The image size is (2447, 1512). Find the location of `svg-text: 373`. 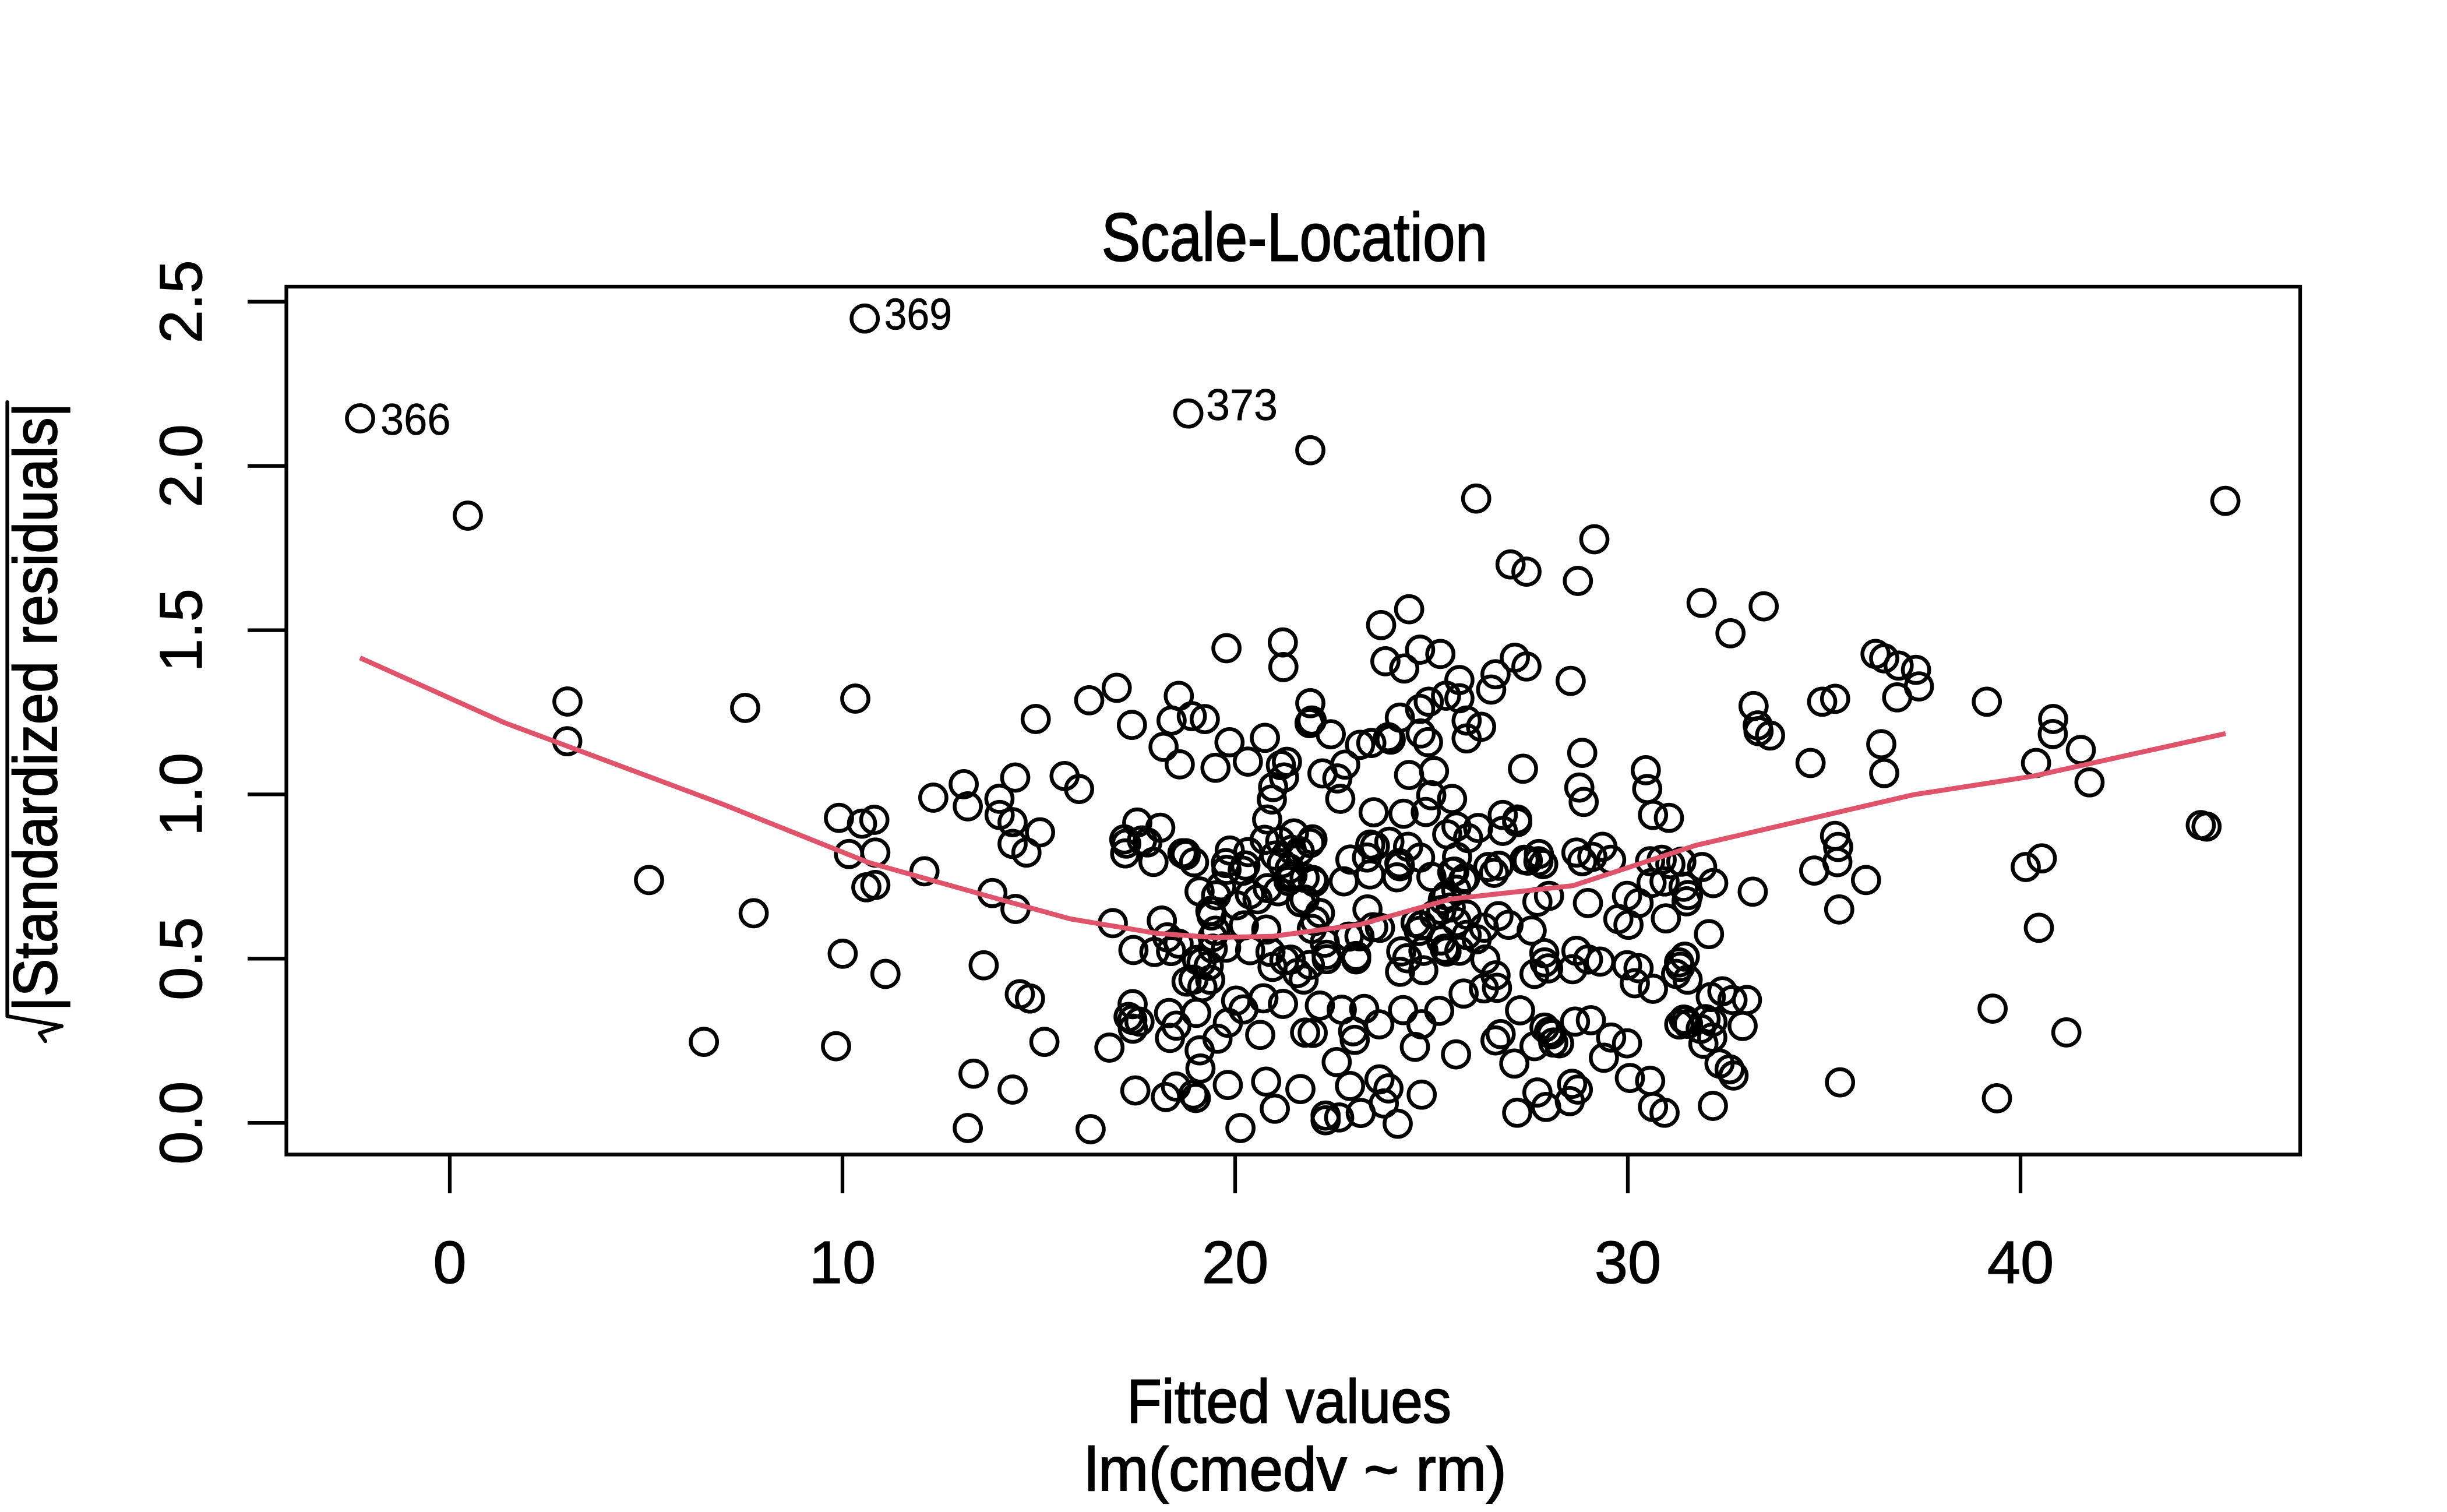

svg-text: 373 is located at coordinates (1242, 405).